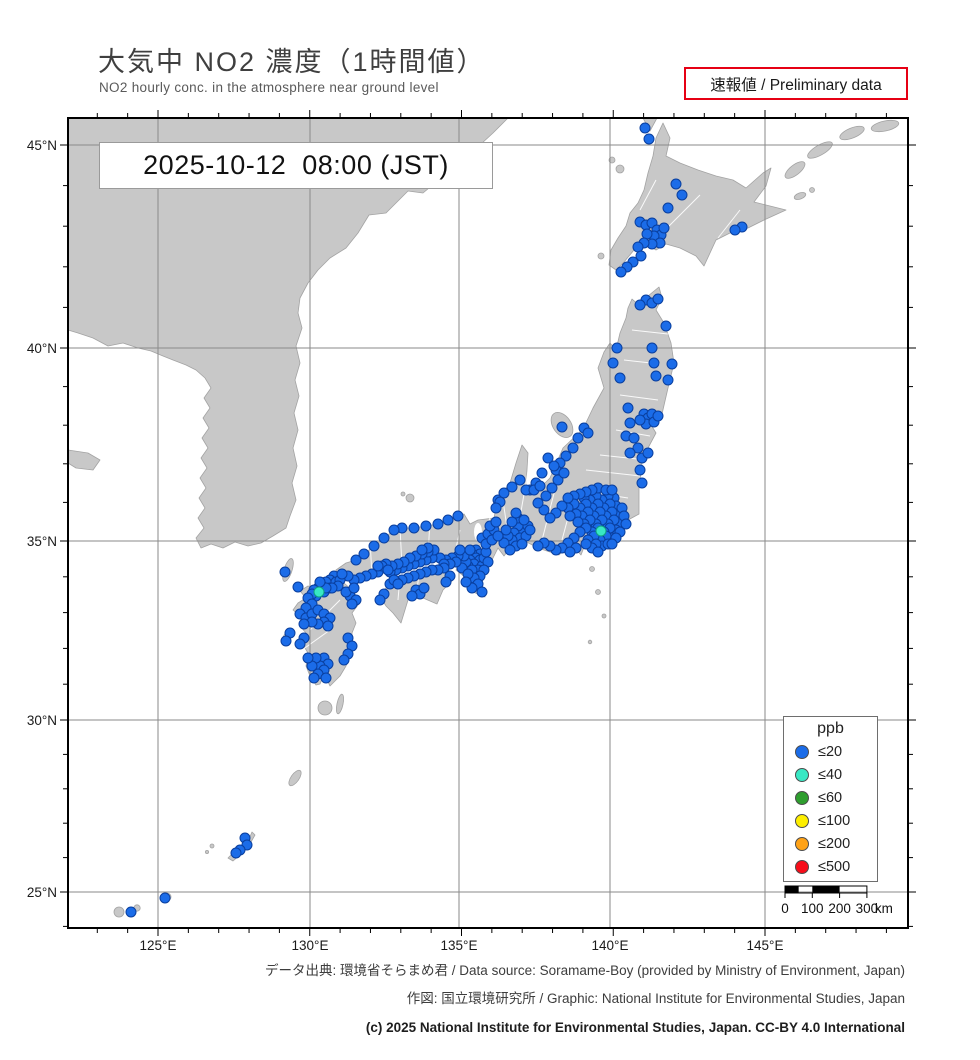  Describe the element at coordinates (42, 720) in the screenshot. I see `lat-tick-label: 30°N` at that location.